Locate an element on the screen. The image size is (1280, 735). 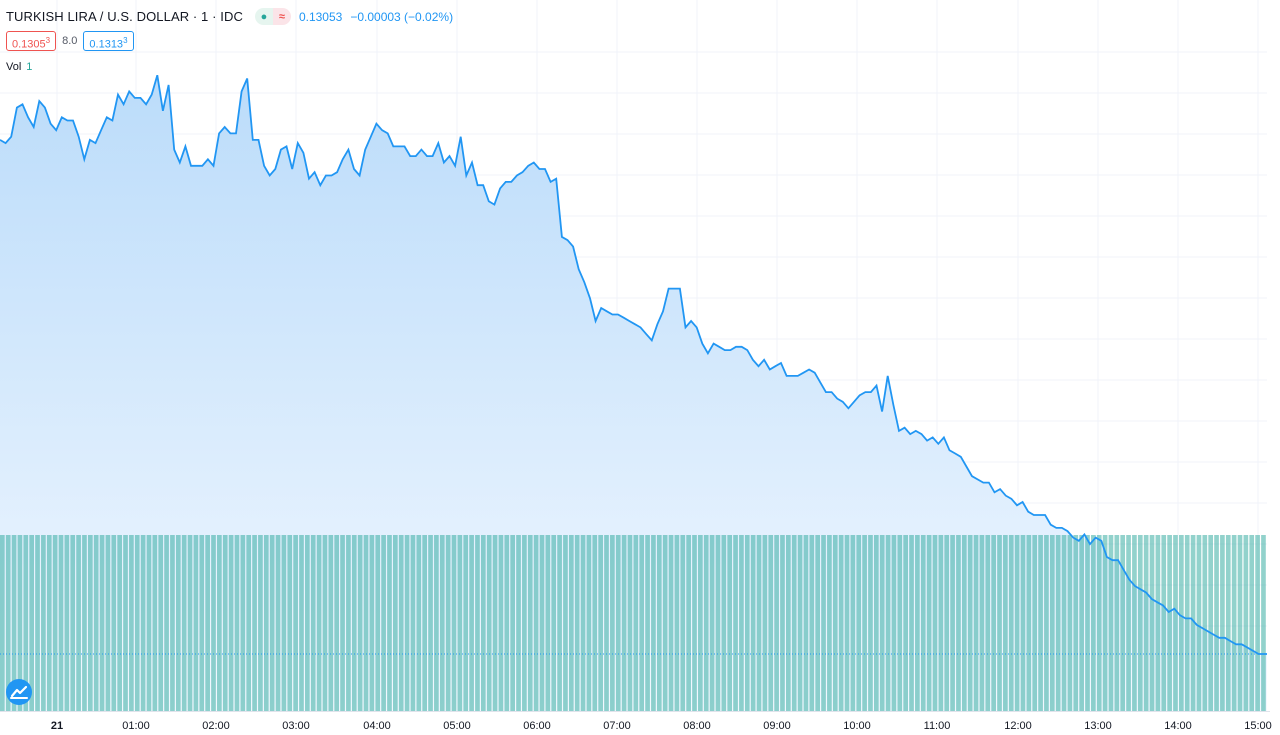
ask-price: 0.1313 is located at coordinates (106, 44).